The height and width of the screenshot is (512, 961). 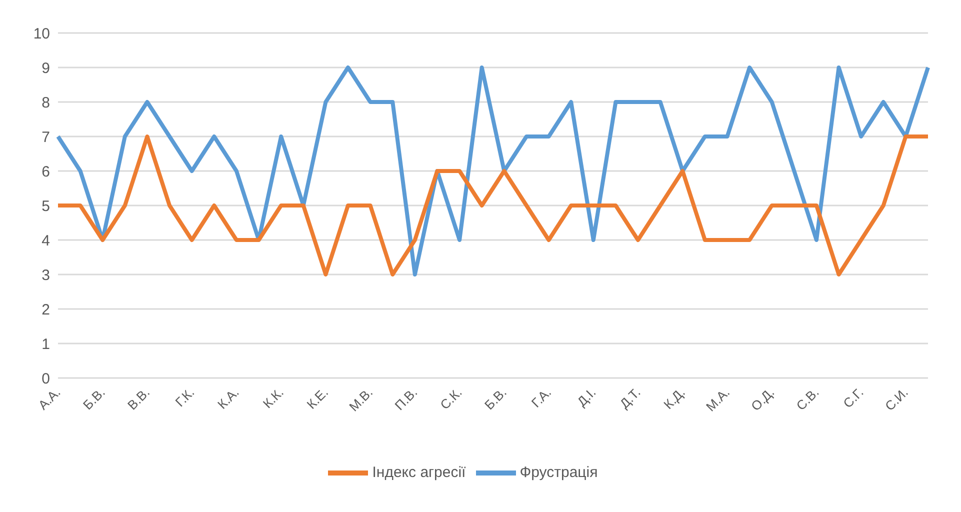 I want to click on legend-label: Фрустрація, so click(x=559, y=472).